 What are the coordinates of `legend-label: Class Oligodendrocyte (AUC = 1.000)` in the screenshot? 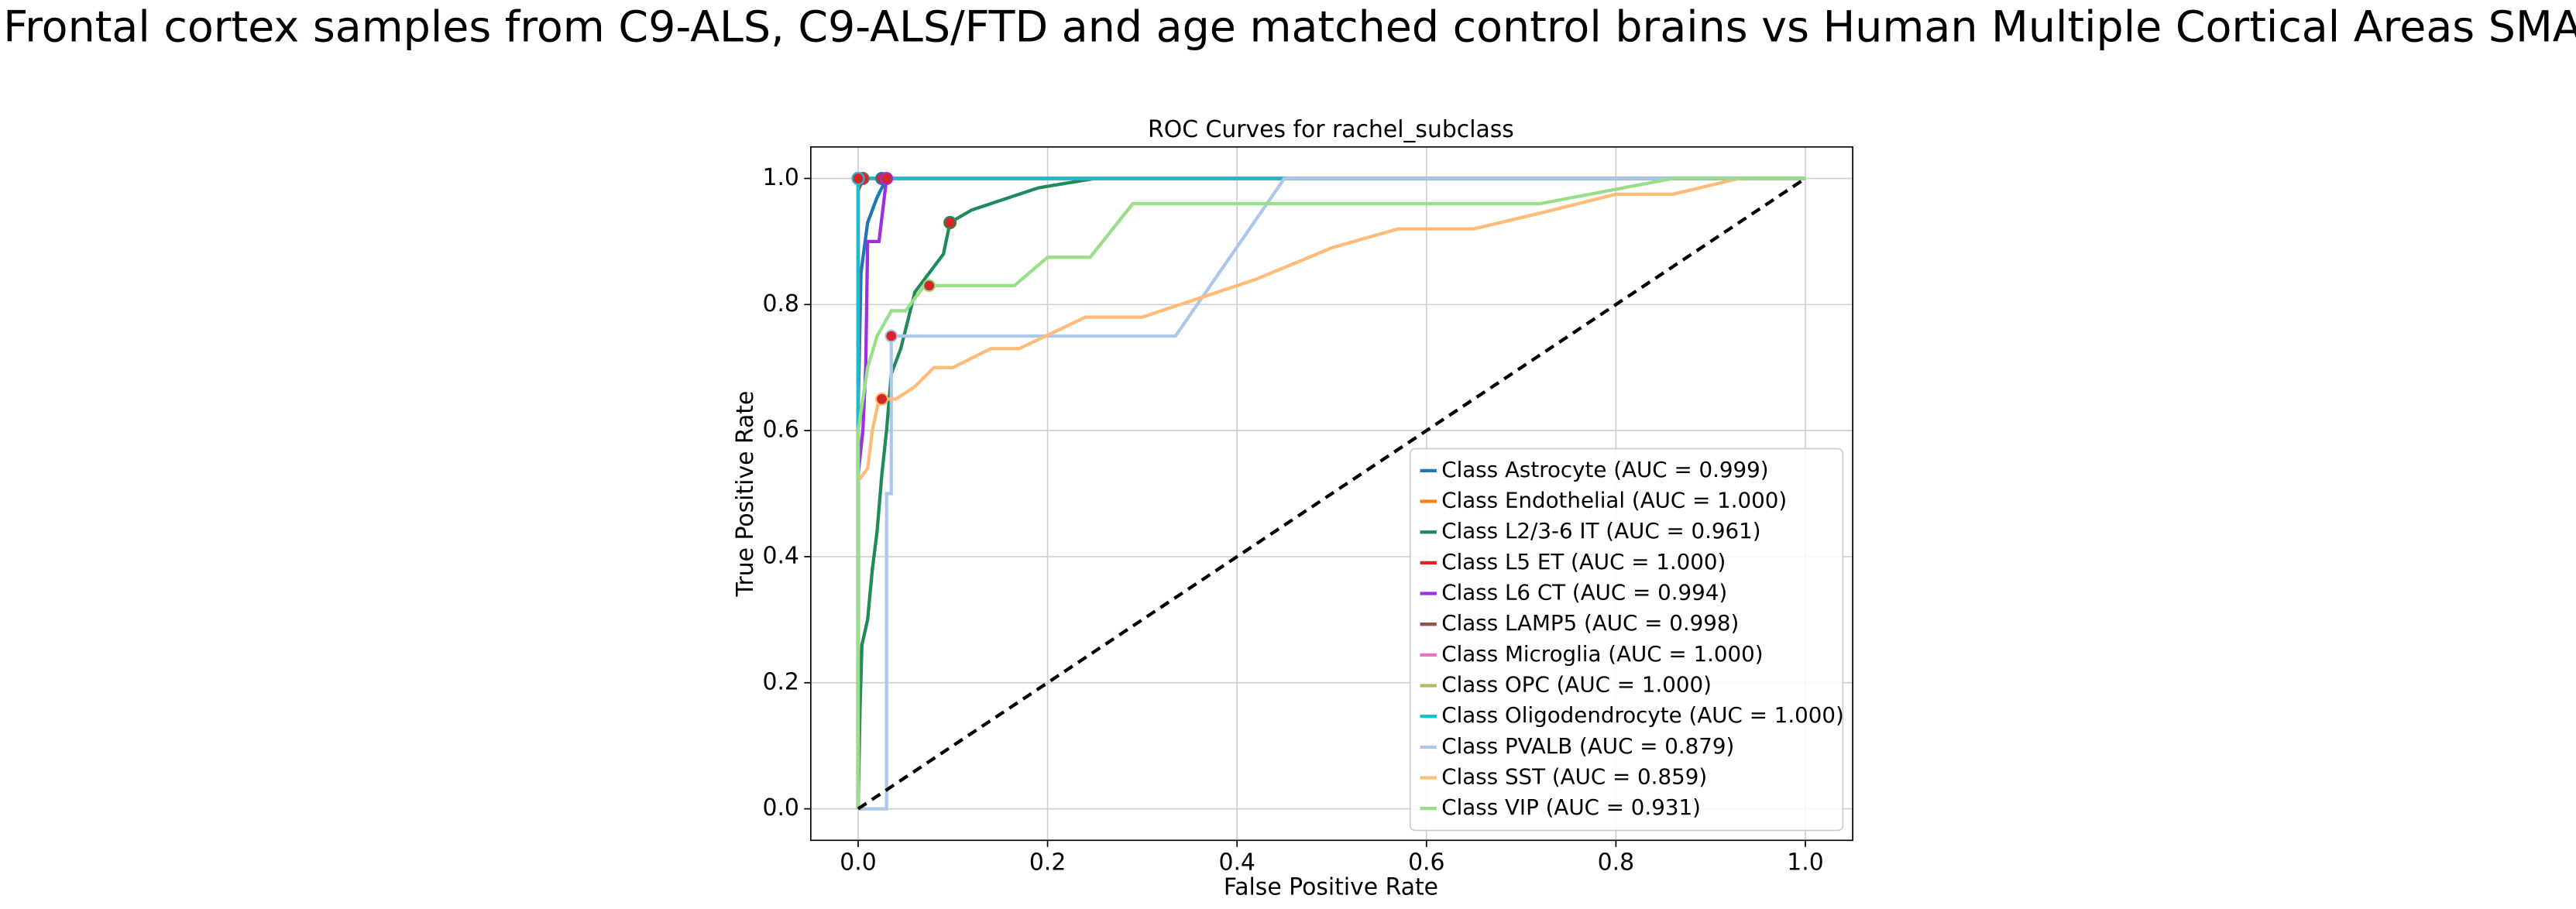 It's located at (1642, 715).